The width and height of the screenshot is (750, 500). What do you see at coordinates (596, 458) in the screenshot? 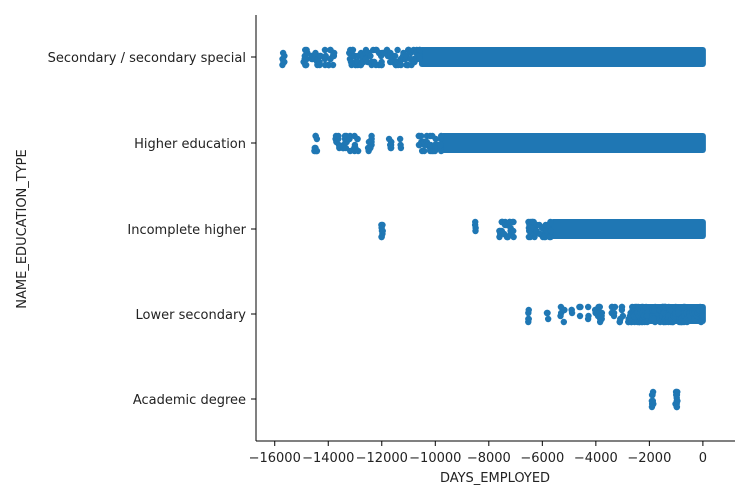
I see `x-tick-label: −4000` at bounding box center [596, 458].